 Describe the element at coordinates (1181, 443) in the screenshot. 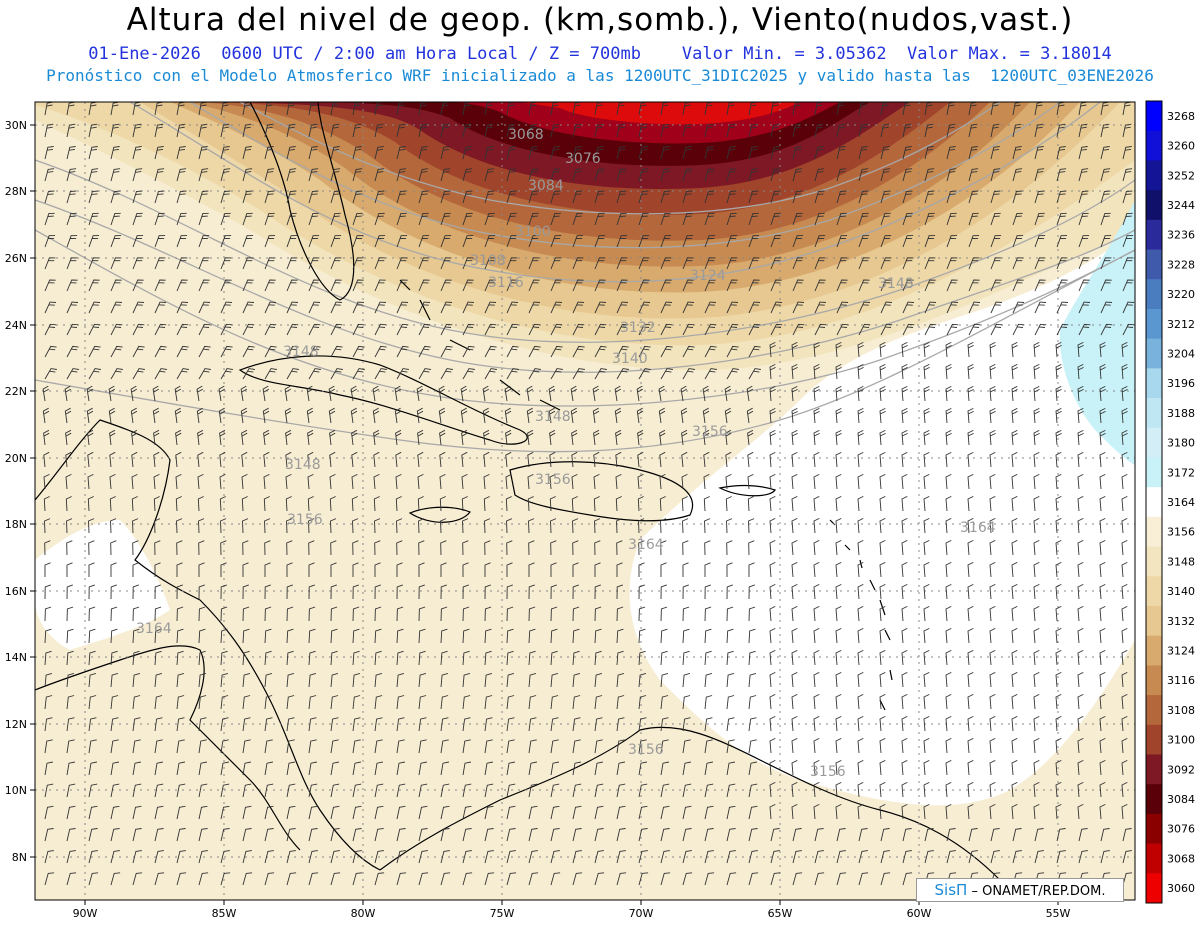

I see `colorbar-label: 3180` at that location.